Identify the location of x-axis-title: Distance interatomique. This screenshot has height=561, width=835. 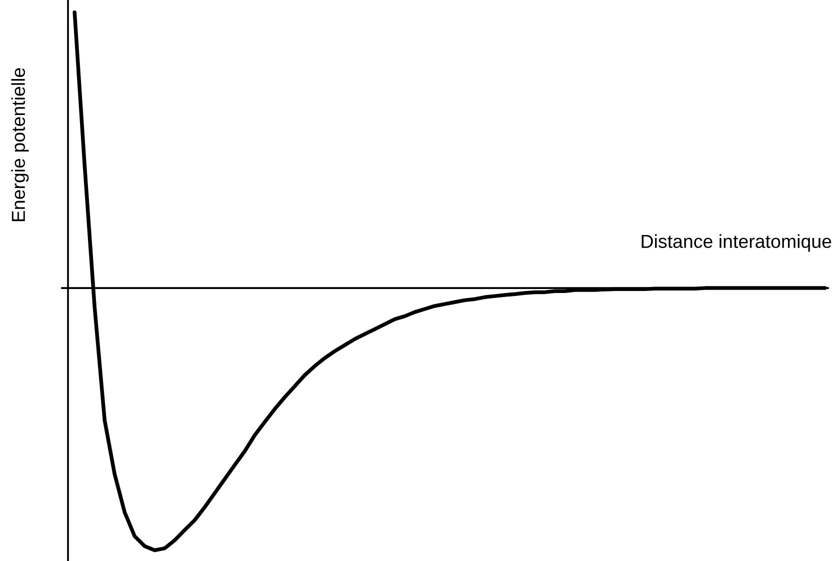
(737, 243).